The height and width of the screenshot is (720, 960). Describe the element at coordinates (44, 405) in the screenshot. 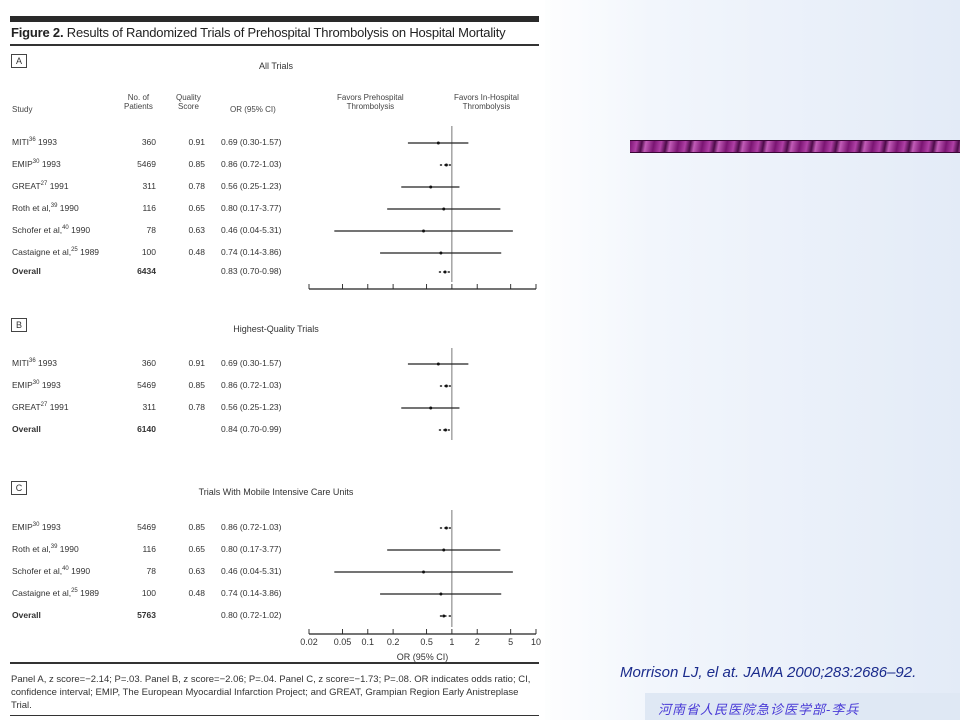

I see `study-ref: 27` at that location.